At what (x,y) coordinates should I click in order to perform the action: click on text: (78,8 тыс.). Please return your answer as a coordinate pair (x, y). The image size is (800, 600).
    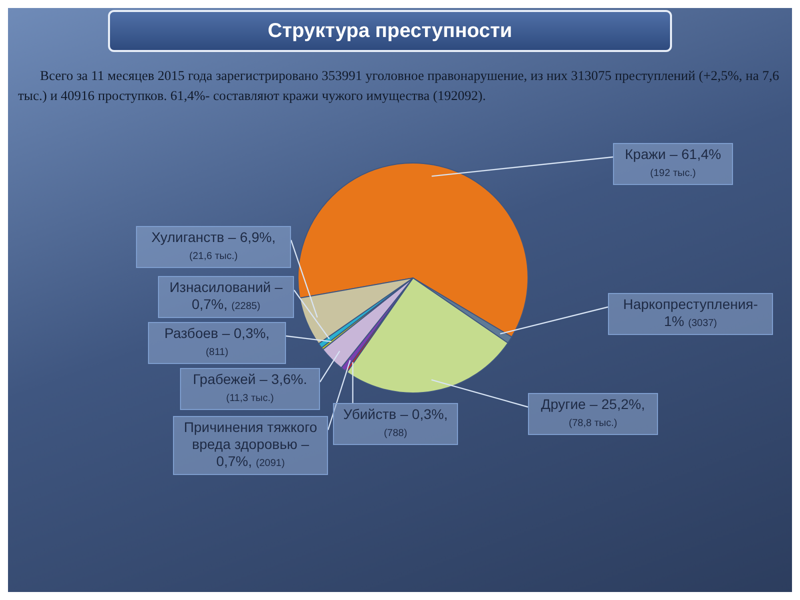
    Looking at the image, I should click on (593, 423).